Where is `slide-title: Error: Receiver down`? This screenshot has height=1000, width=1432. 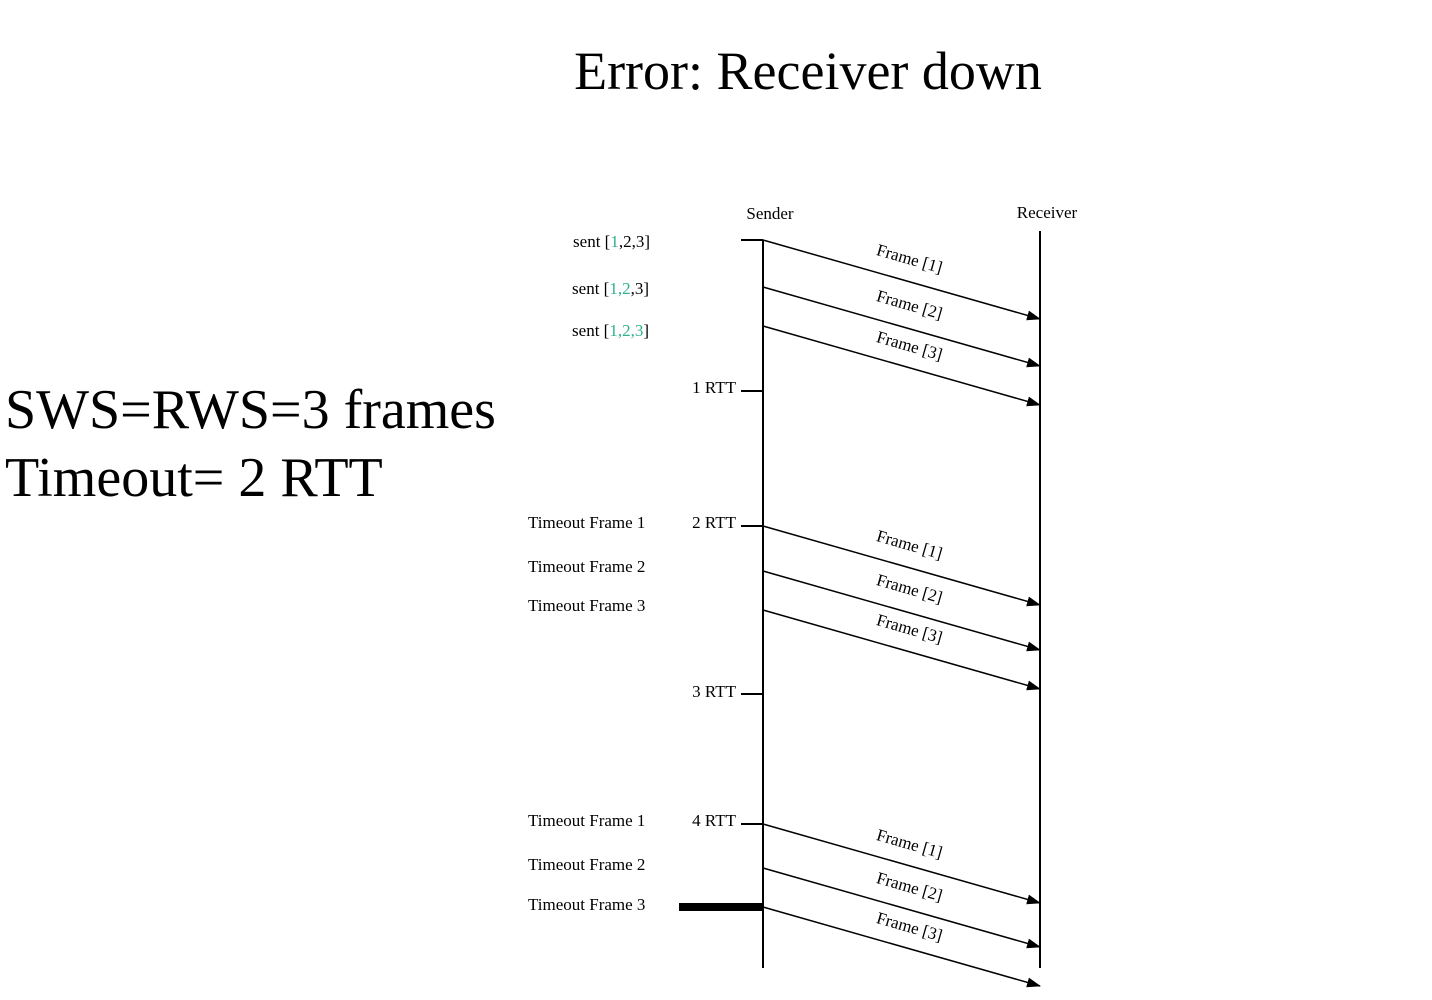 slide-title: Error: Receiver down is located at coordinates (808, 71).